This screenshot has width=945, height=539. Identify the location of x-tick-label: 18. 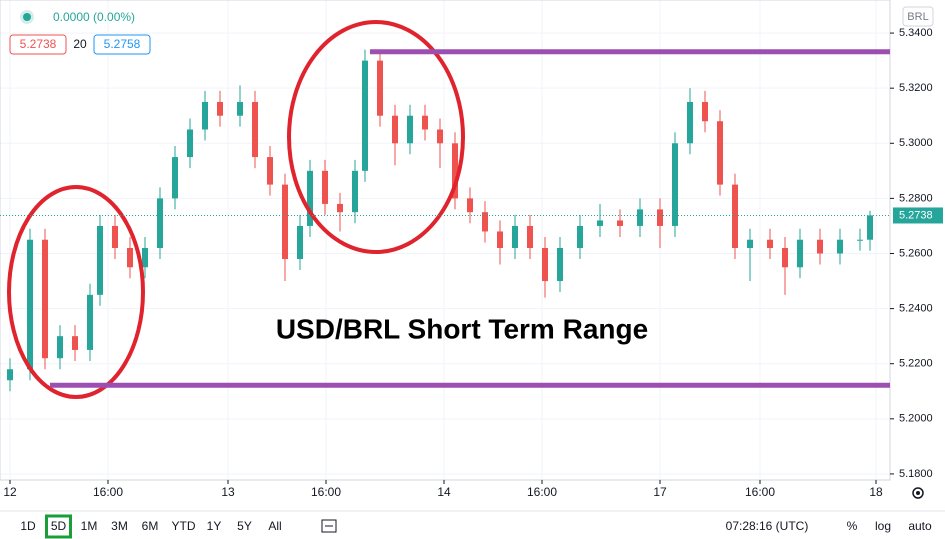
(876, 492).